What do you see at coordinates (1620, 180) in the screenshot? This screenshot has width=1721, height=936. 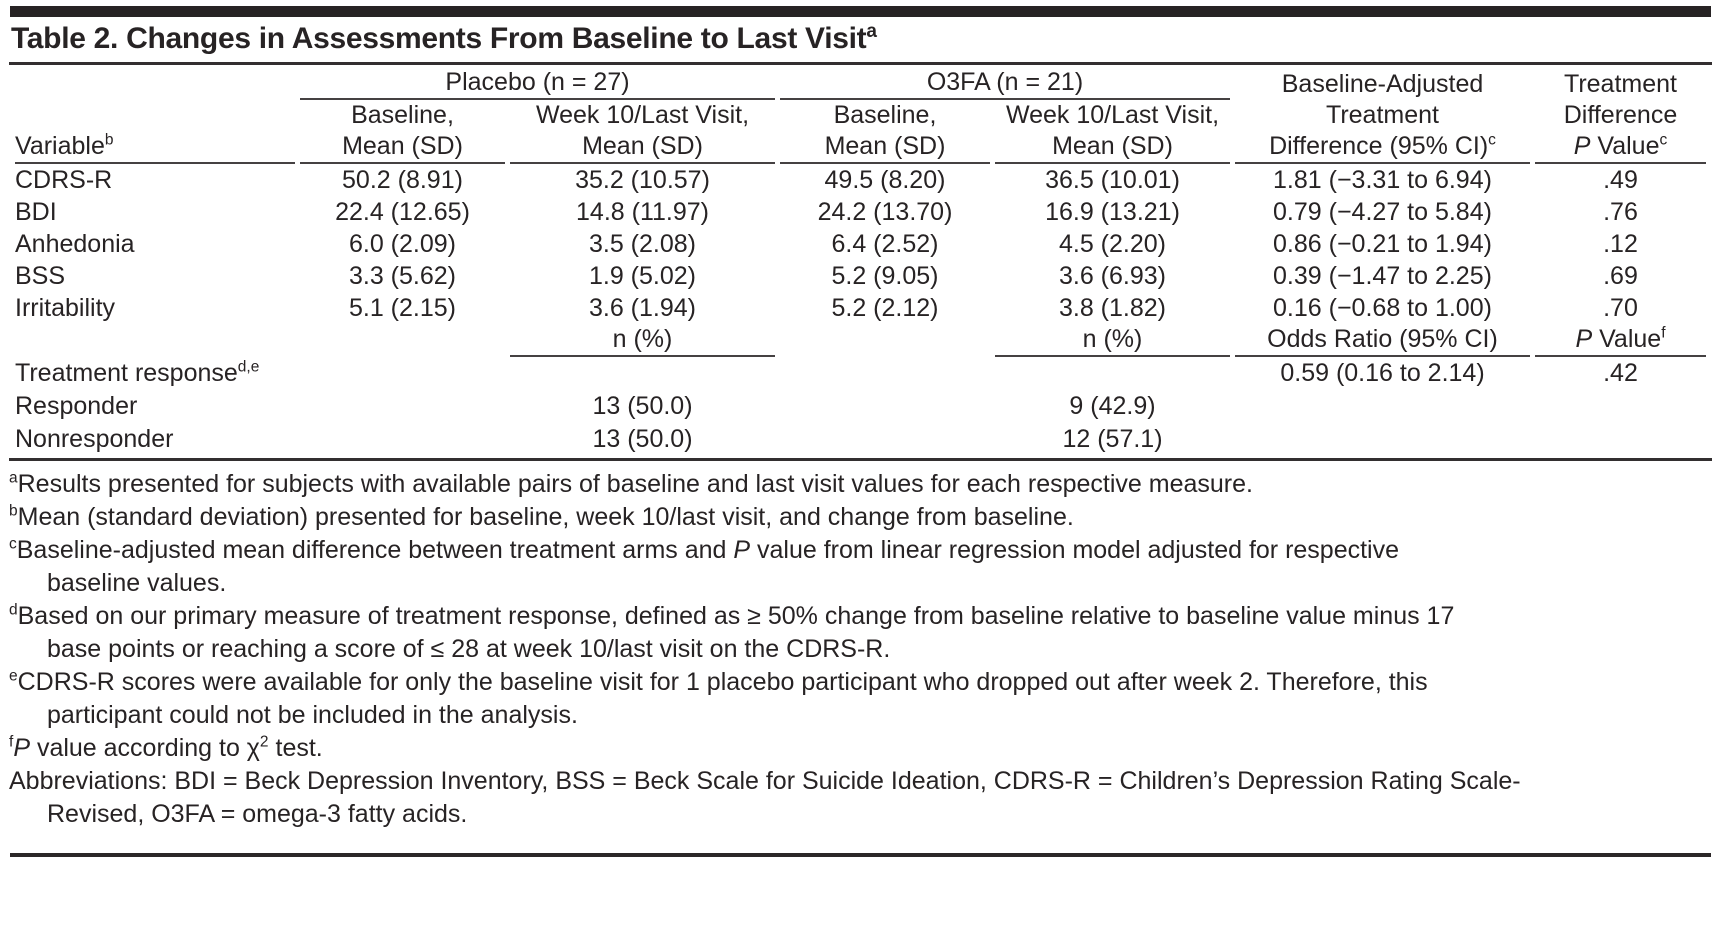 I see `data-cell: .49` at bounding box center [1620, 180].